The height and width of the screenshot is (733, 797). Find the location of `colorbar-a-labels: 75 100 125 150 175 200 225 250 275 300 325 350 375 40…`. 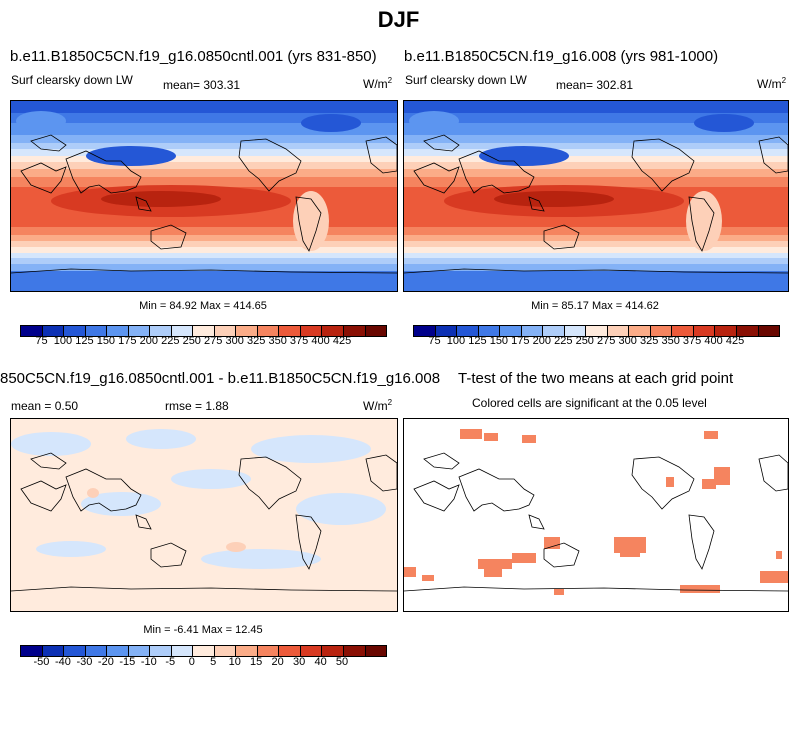

colorbar-a-labels: 75 100 125 150 175 200 225 250 275 300 325 350 375 40… is located at coordinates (202, 342).